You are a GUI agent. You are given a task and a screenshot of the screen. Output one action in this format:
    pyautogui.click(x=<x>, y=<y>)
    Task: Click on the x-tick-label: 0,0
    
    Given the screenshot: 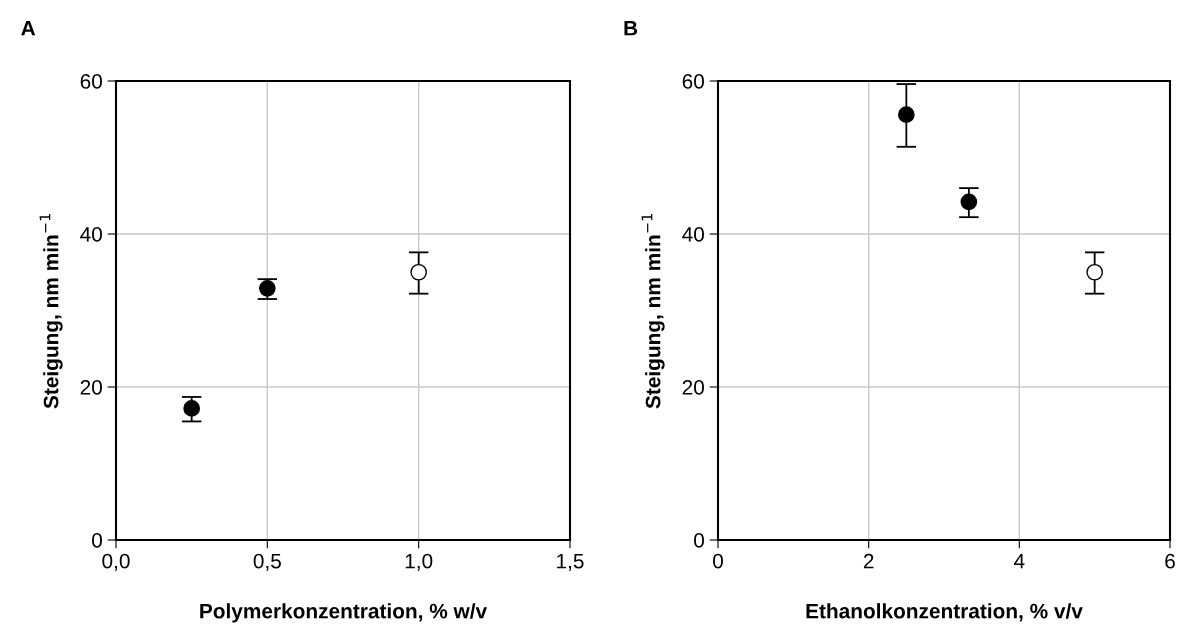 What is the action you would take?
    pyautogui.click(x=116, y=562)
    